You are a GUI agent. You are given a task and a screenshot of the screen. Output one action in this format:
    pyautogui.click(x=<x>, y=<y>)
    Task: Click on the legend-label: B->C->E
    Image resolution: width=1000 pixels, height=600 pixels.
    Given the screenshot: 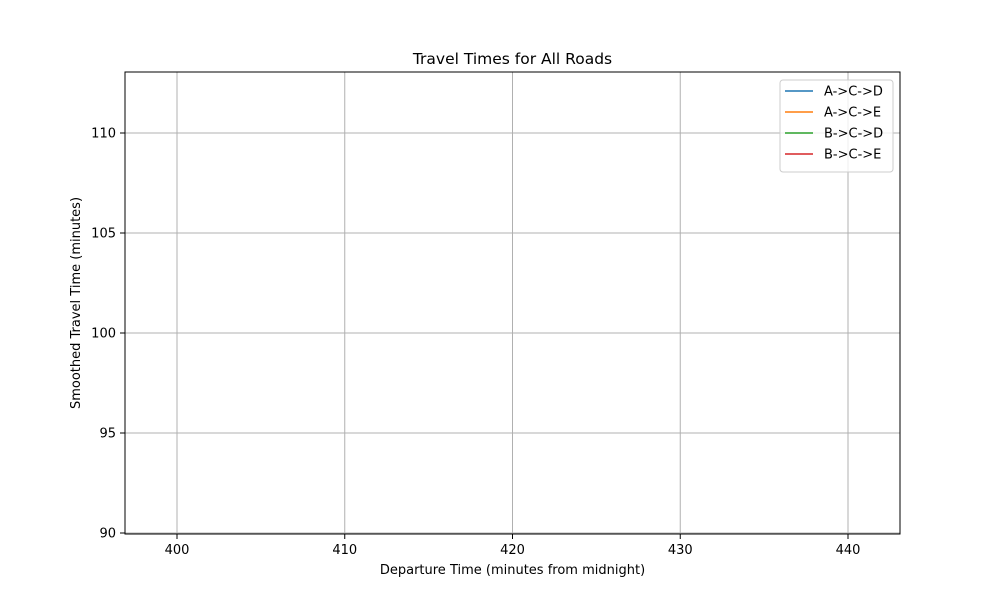 What is the action you would take?
    pyautogui.click(x=852, y=155)
    